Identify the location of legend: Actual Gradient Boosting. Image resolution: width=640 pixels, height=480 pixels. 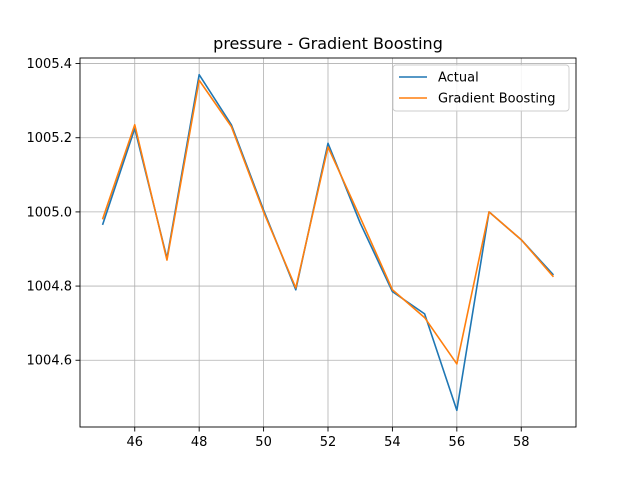
(481, 88).